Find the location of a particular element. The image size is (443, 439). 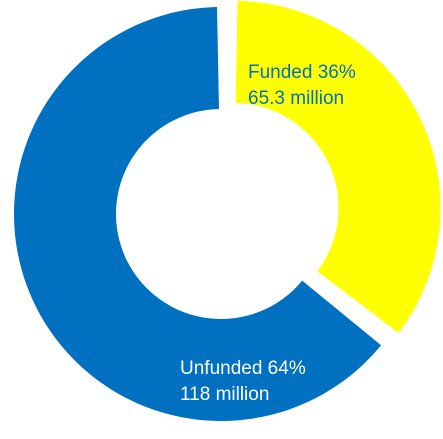

label-funded-percent: Funded 36% is located at coordinates (302, 72).